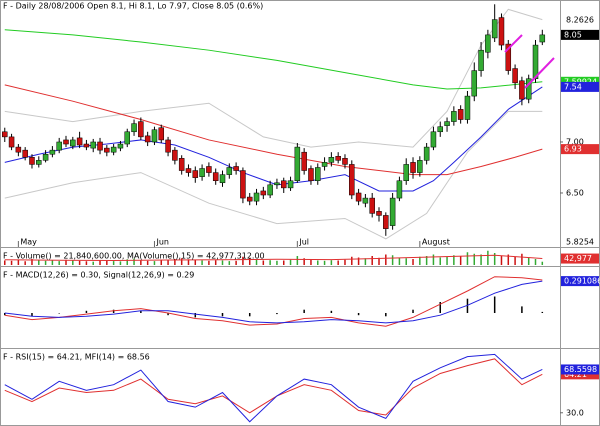 This screenshot has height=426, width=600. I want to click on y-tick-label: 7.00, so click(575, 141).